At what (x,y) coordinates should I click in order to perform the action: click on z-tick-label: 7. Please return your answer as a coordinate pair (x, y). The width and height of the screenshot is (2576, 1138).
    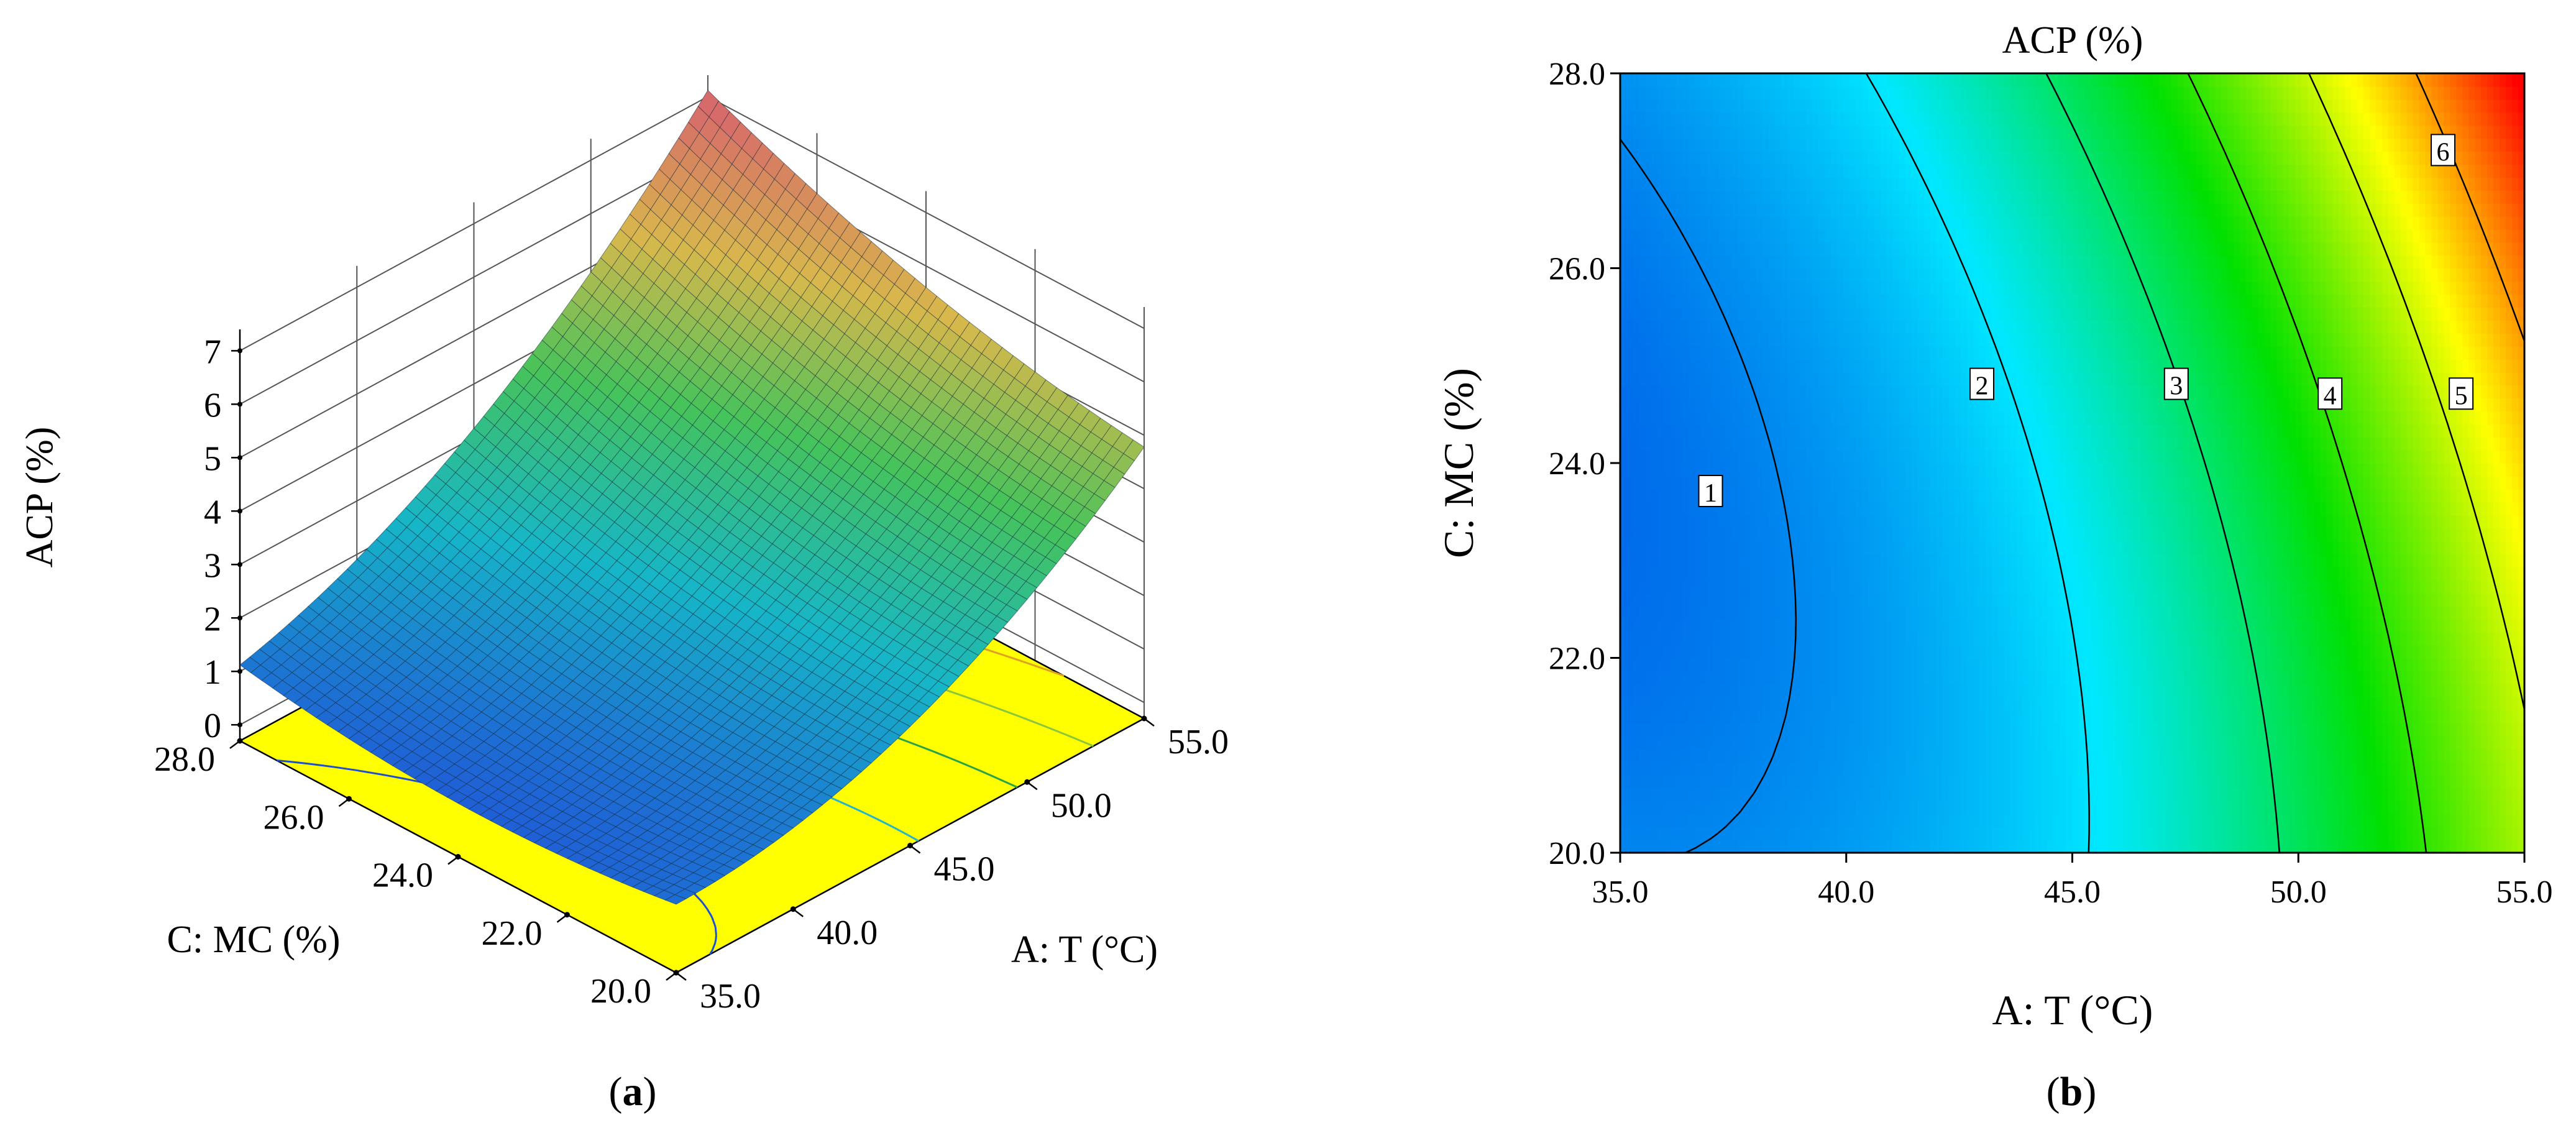
    Looking at the image, I should click on (212, 352).